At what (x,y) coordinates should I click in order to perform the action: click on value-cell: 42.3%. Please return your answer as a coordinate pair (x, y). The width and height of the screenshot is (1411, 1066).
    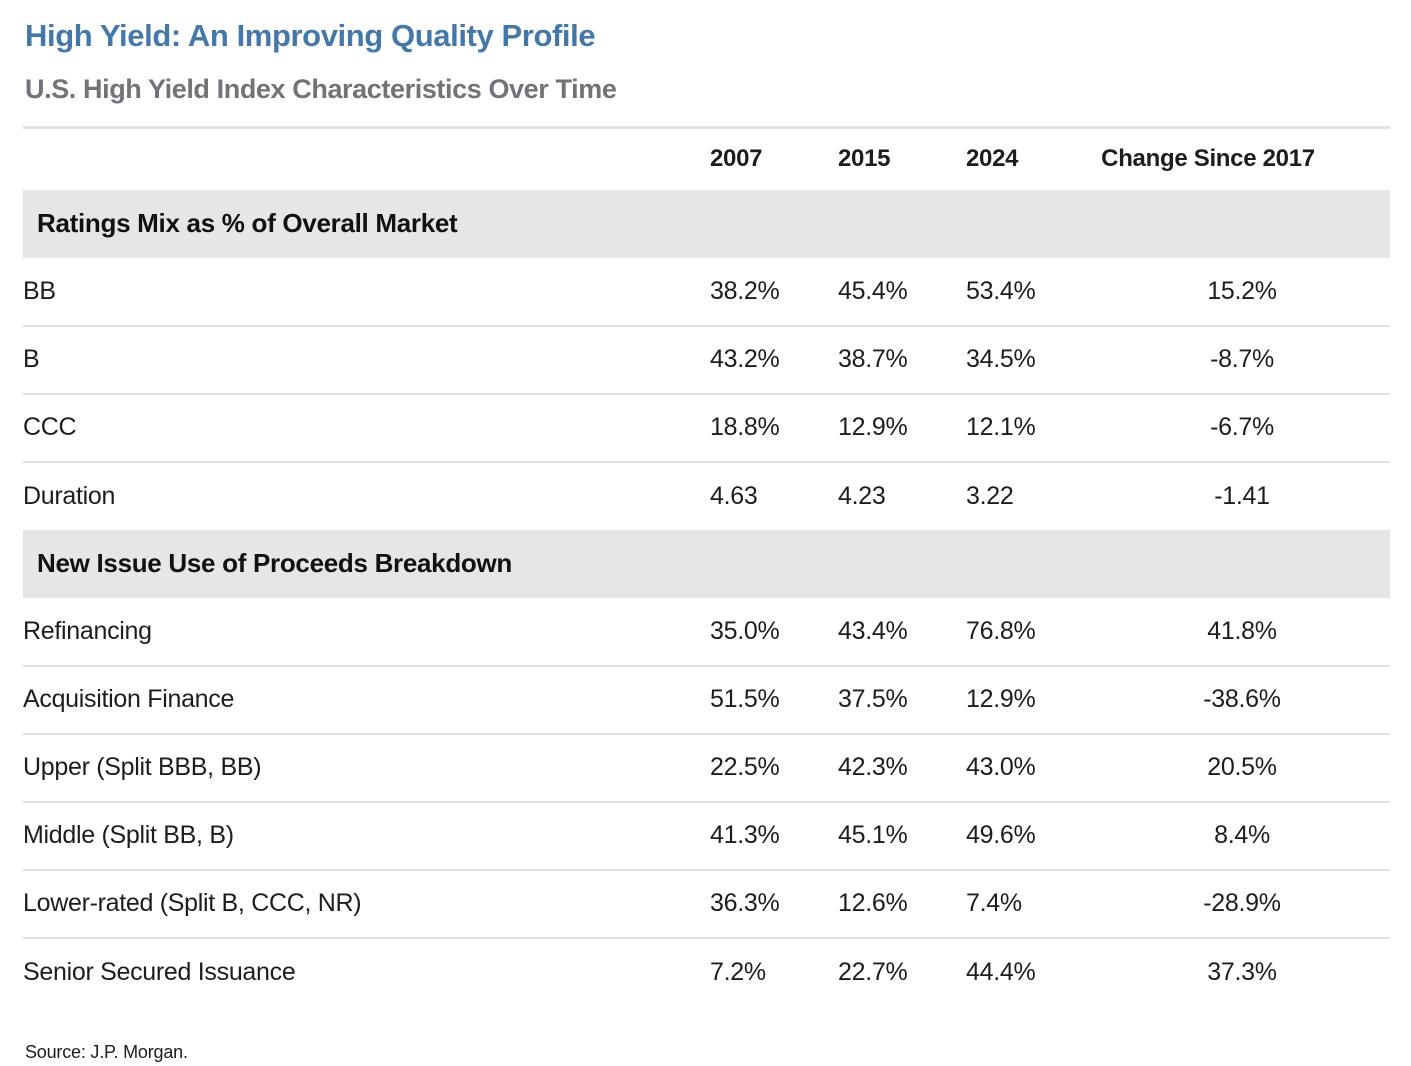
    Looking at the image, I should click on (902, 768).